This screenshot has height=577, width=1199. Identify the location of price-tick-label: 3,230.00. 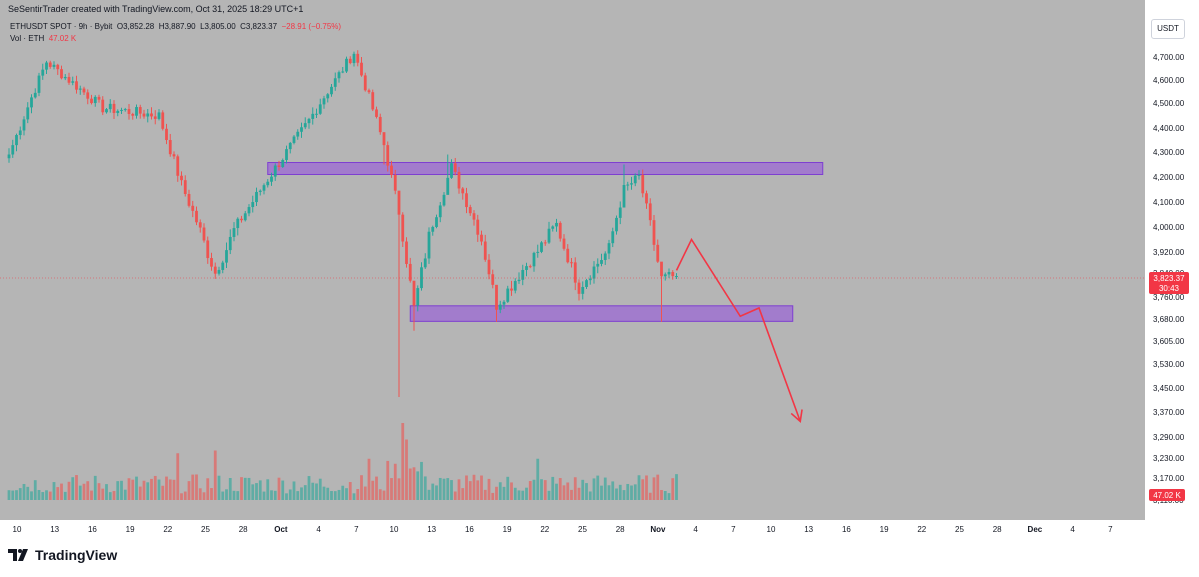
(1169, 458).